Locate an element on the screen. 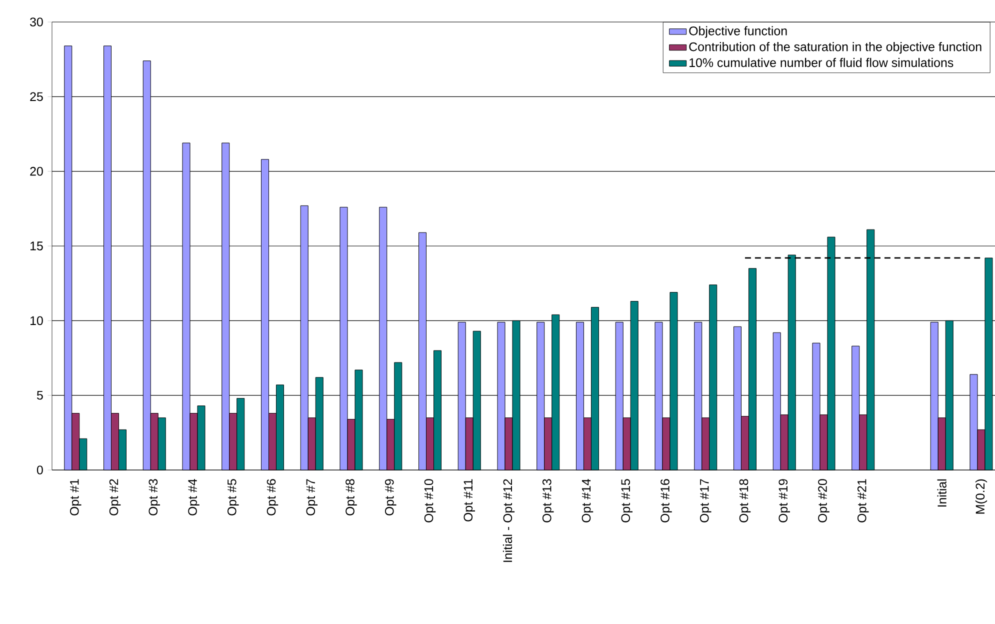 Image resolution: width=995 pixels, height=624 pixels. x-tick-label: Opt #18 is located at coordinates (745, 500).